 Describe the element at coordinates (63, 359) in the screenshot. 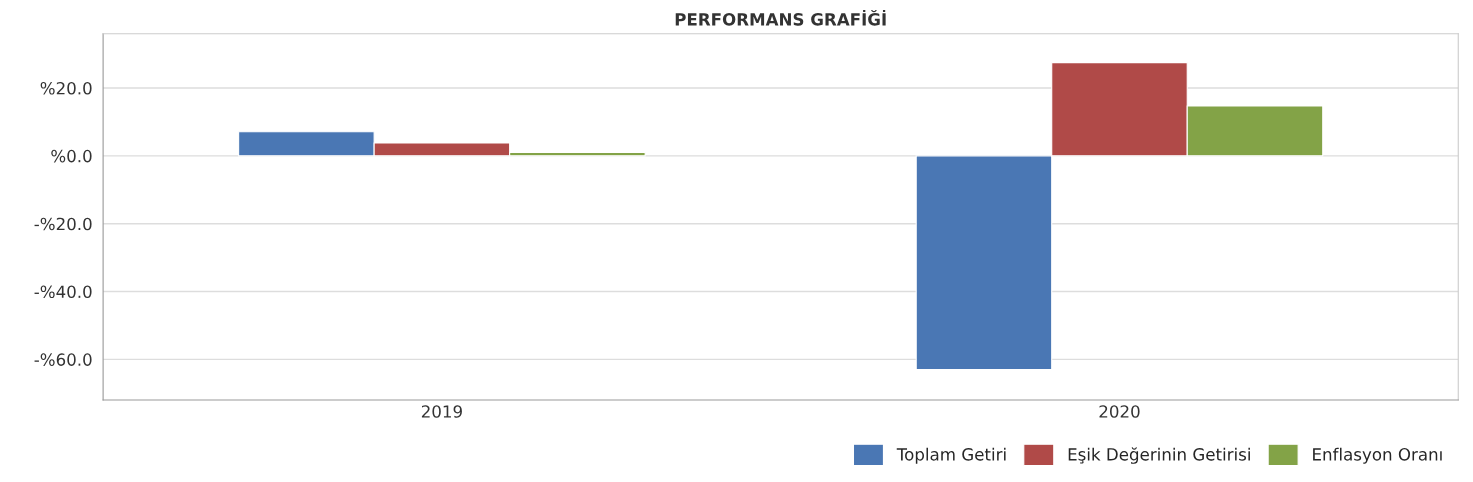

I see `y-tick-label: -%60.0` at that location.